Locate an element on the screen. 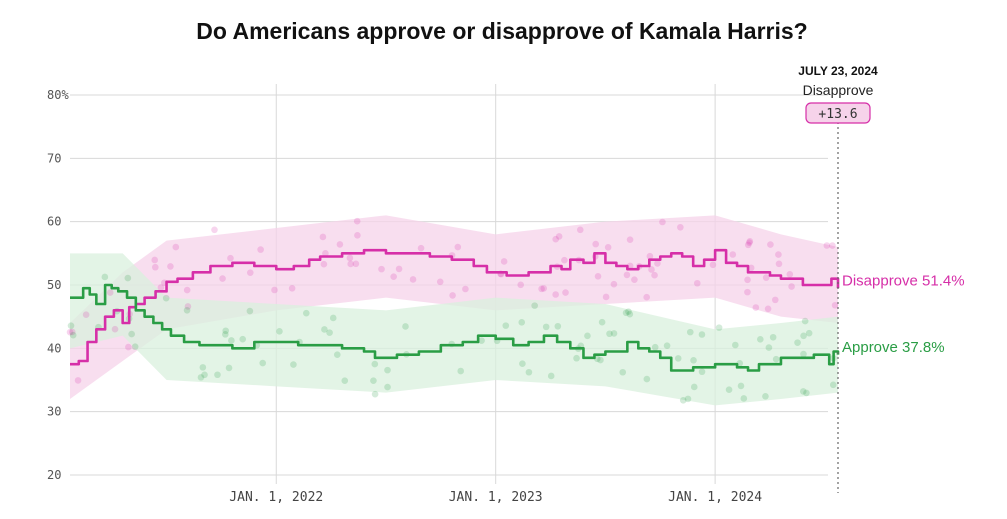 Image resolution: width=1007 pixels, height=519 pixels. y-tick-label: 50 is located at coordinates (54, 285).